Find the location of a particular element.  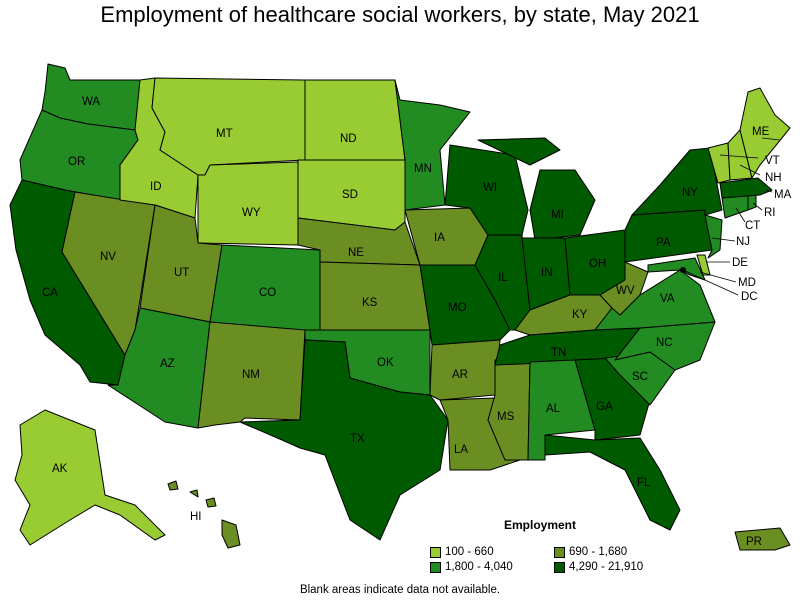

leader-me is located at coordinates (771, 139).